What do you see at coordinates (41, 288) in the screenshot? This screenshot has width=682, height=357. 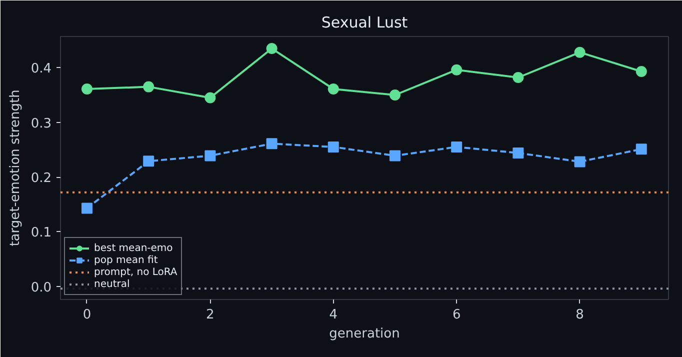 I see `y-tick-label: 0.0` at bounding box center [41, 288].